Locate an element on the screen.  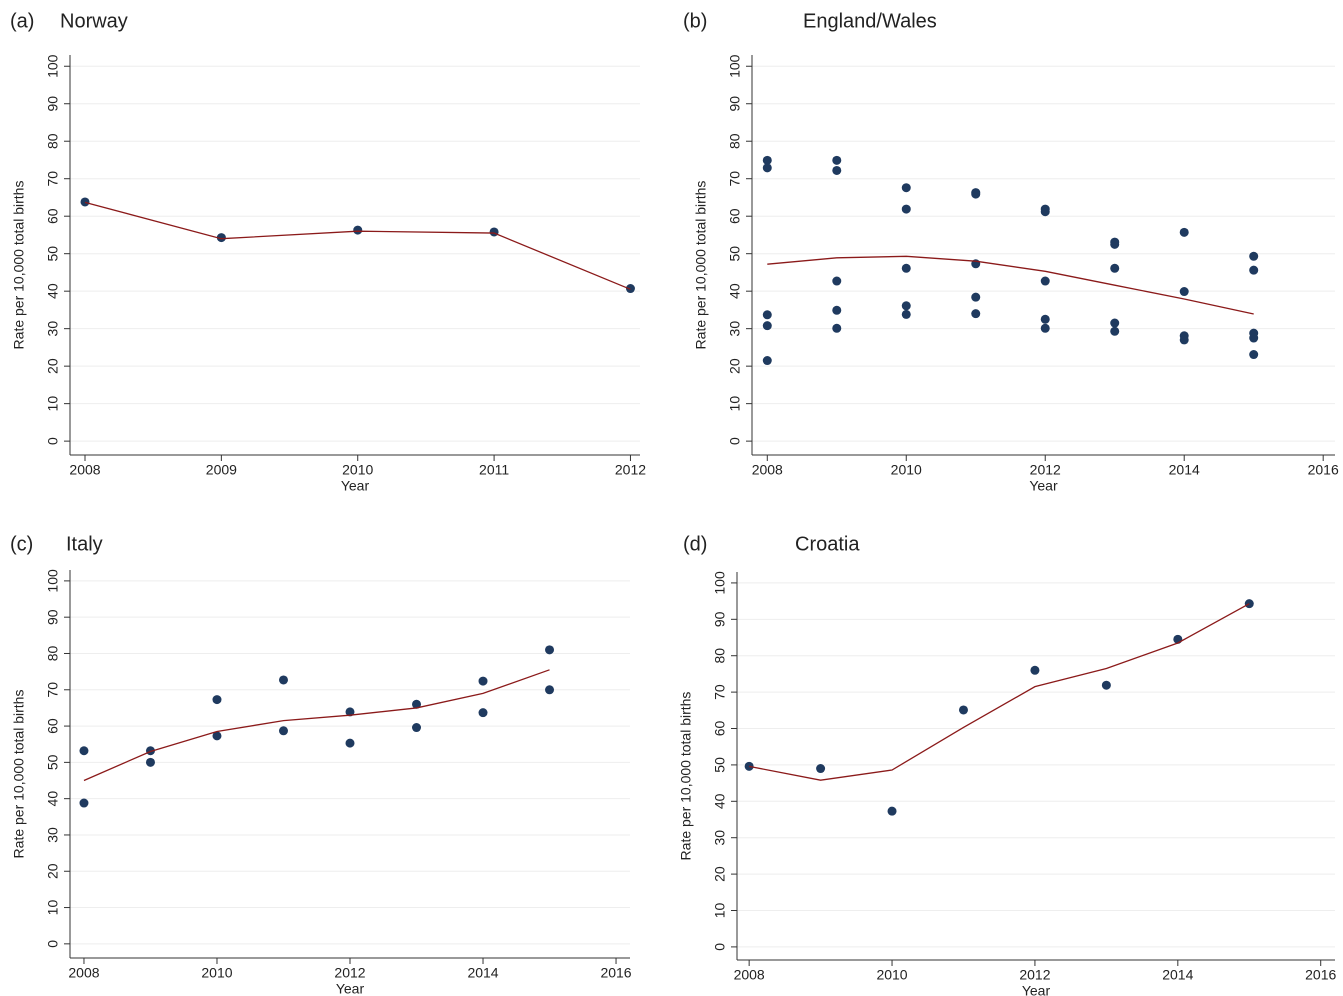
x-tick-label: 2011 is located at coordinates (494, 470).